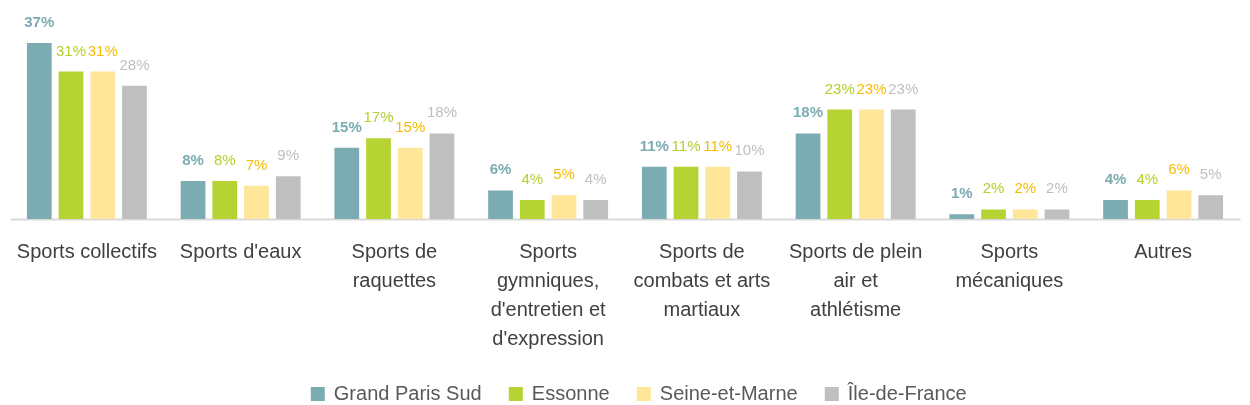 The width and height of the screenshot is (1250, 405). Describe the element at coordinates (855, 279) in the screenshot. I see `x-tick-label: Sports de plein air et athlétisme` at that location.